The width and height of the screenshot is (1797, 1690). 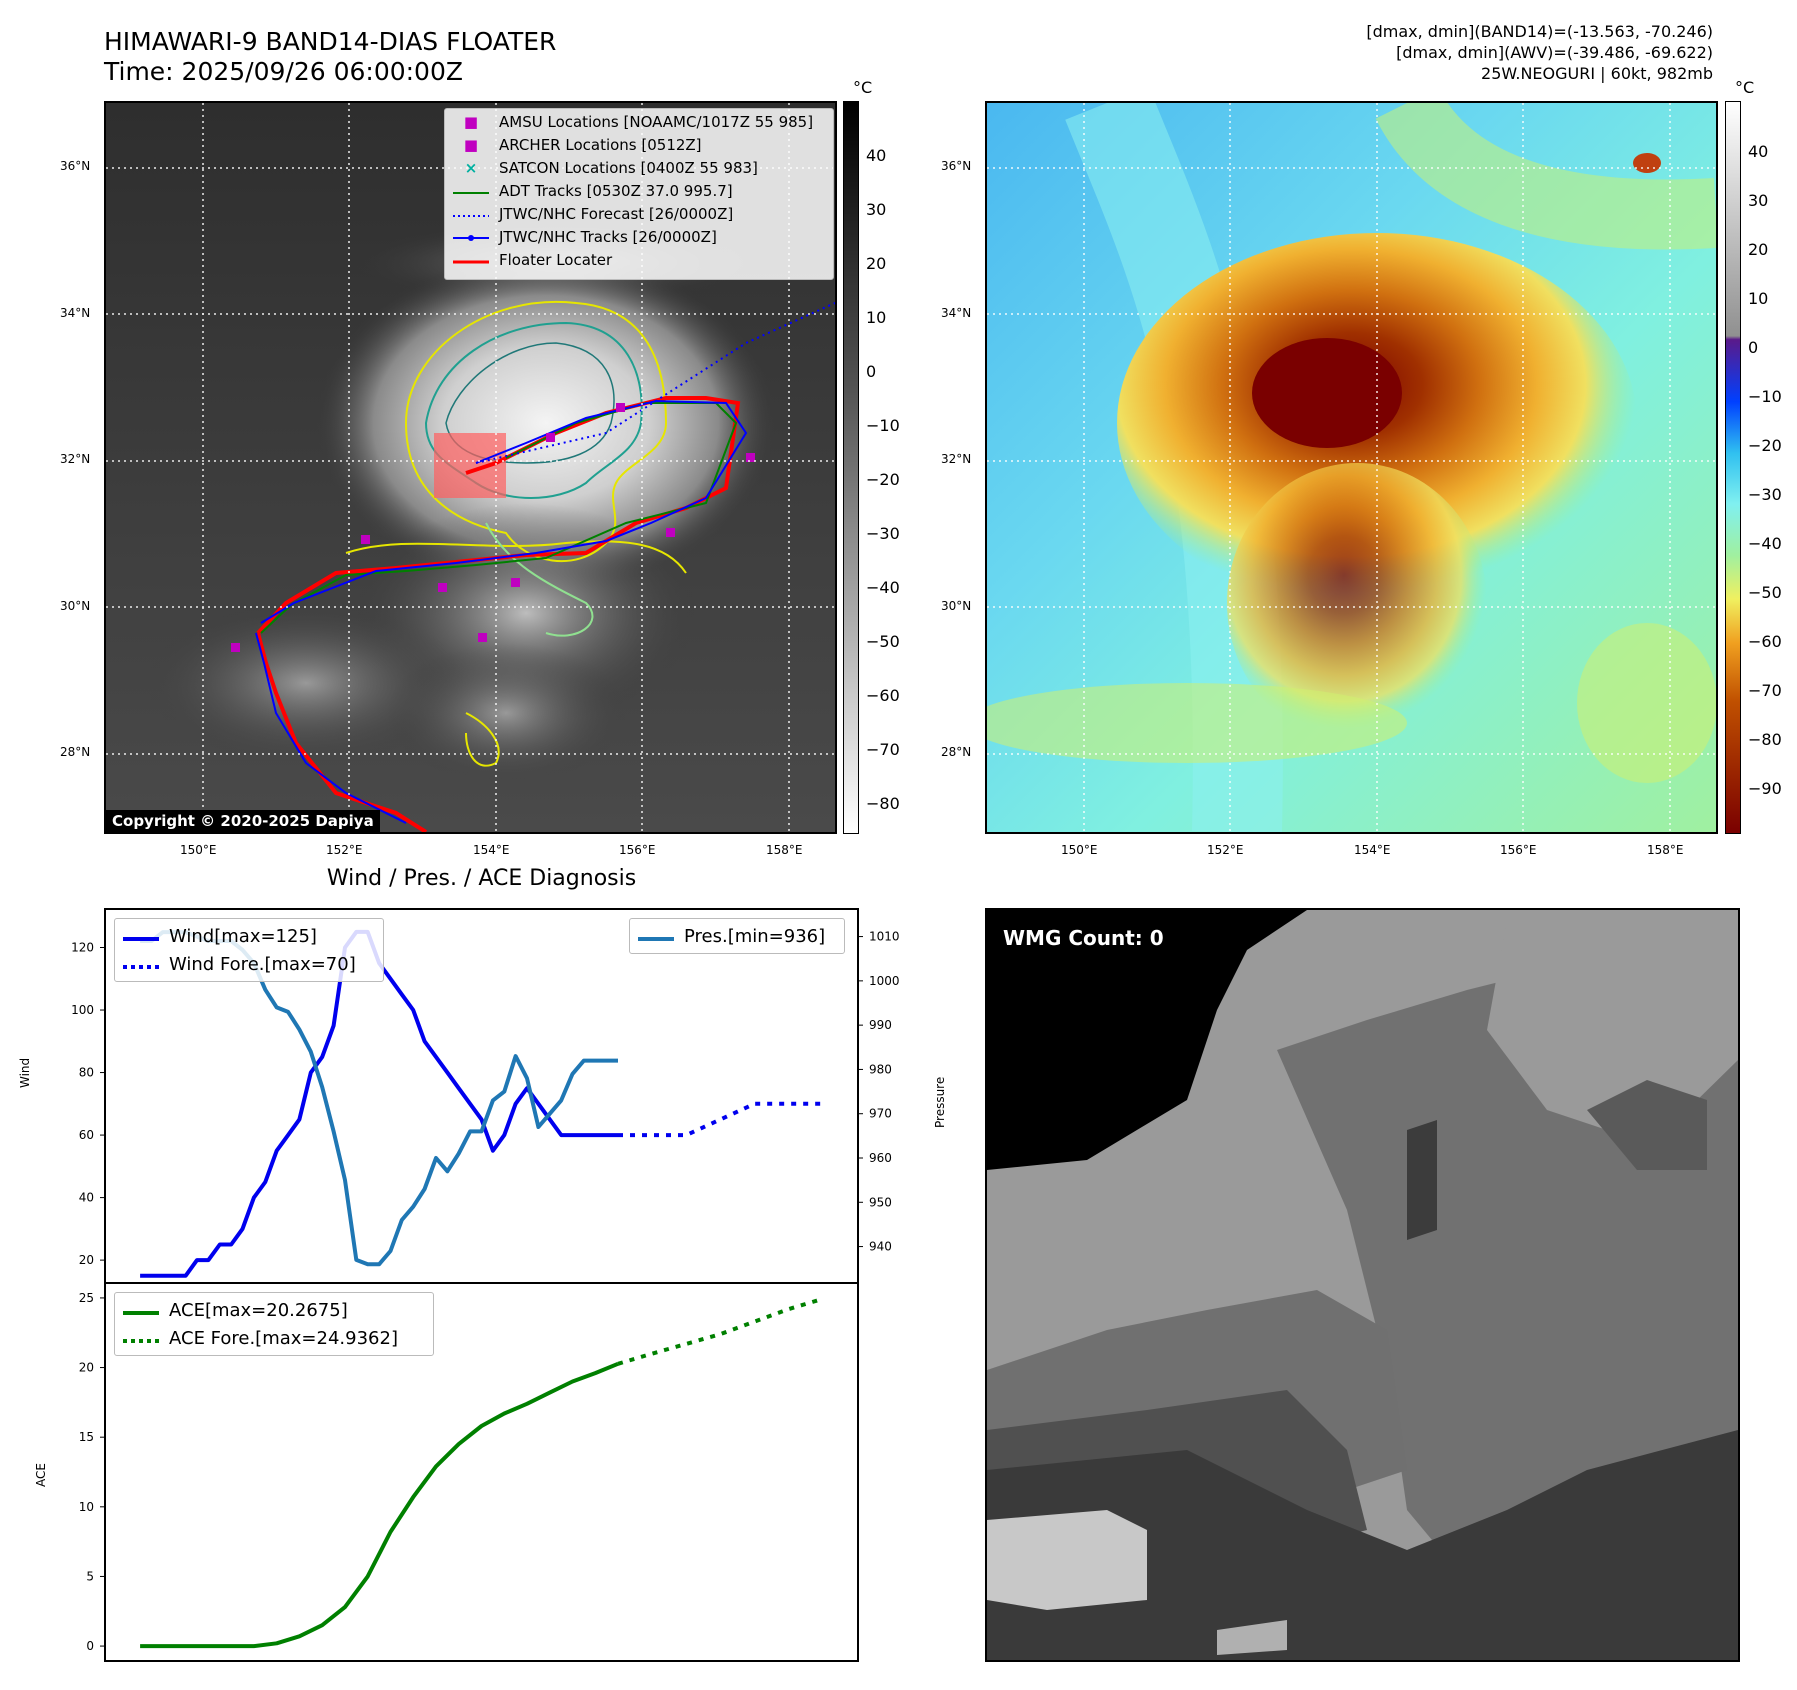 What do you see at coordinates (883, 803) in the screenshot?
I see `colorbar-tick: −80` at bounding box center [883, 803].